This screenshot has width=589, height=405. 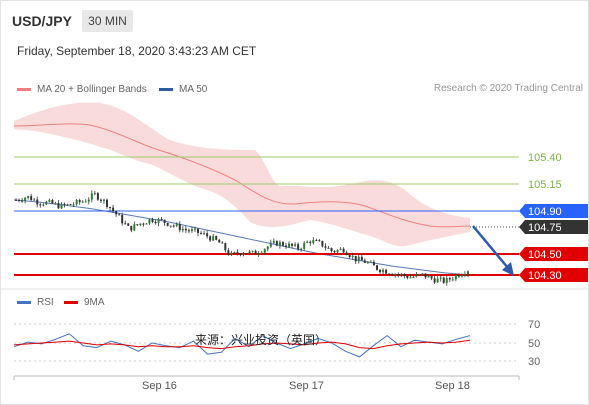 I want to click on level-label-104-30: 104.30, so click(x=545, y=276).